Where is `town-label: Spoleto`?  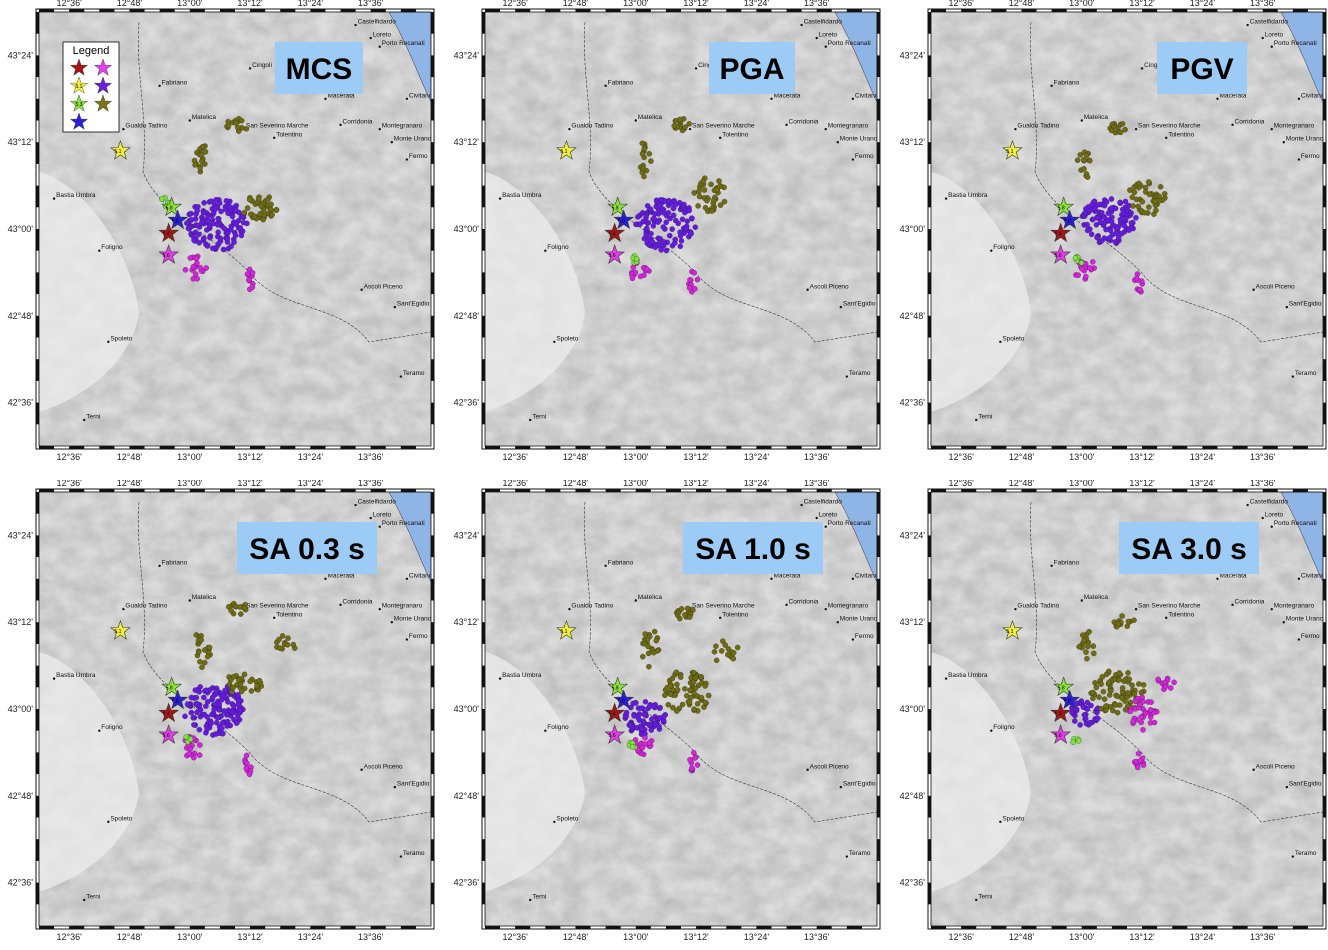 town-label: Spoleto is located at coordinates (567, 338).